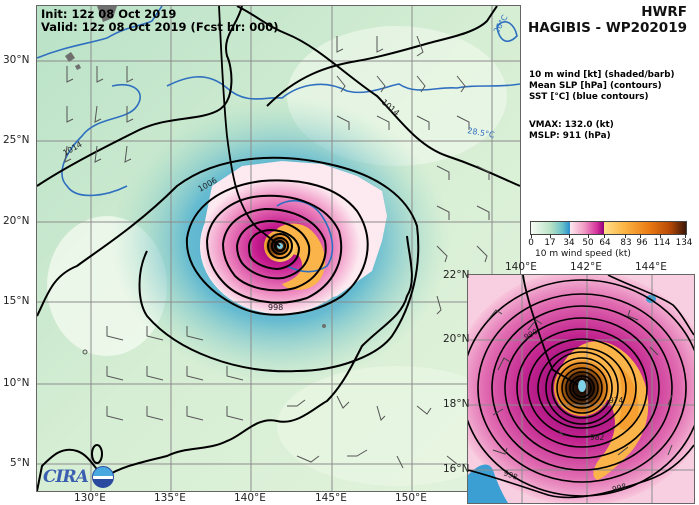 Image resolution: width=699 pixels, height=505 pixels. What do you see at coordinates (16, 383) in the screenshot?
I see `lat-label-10n: 10°N` at bounding box center [16, 383].